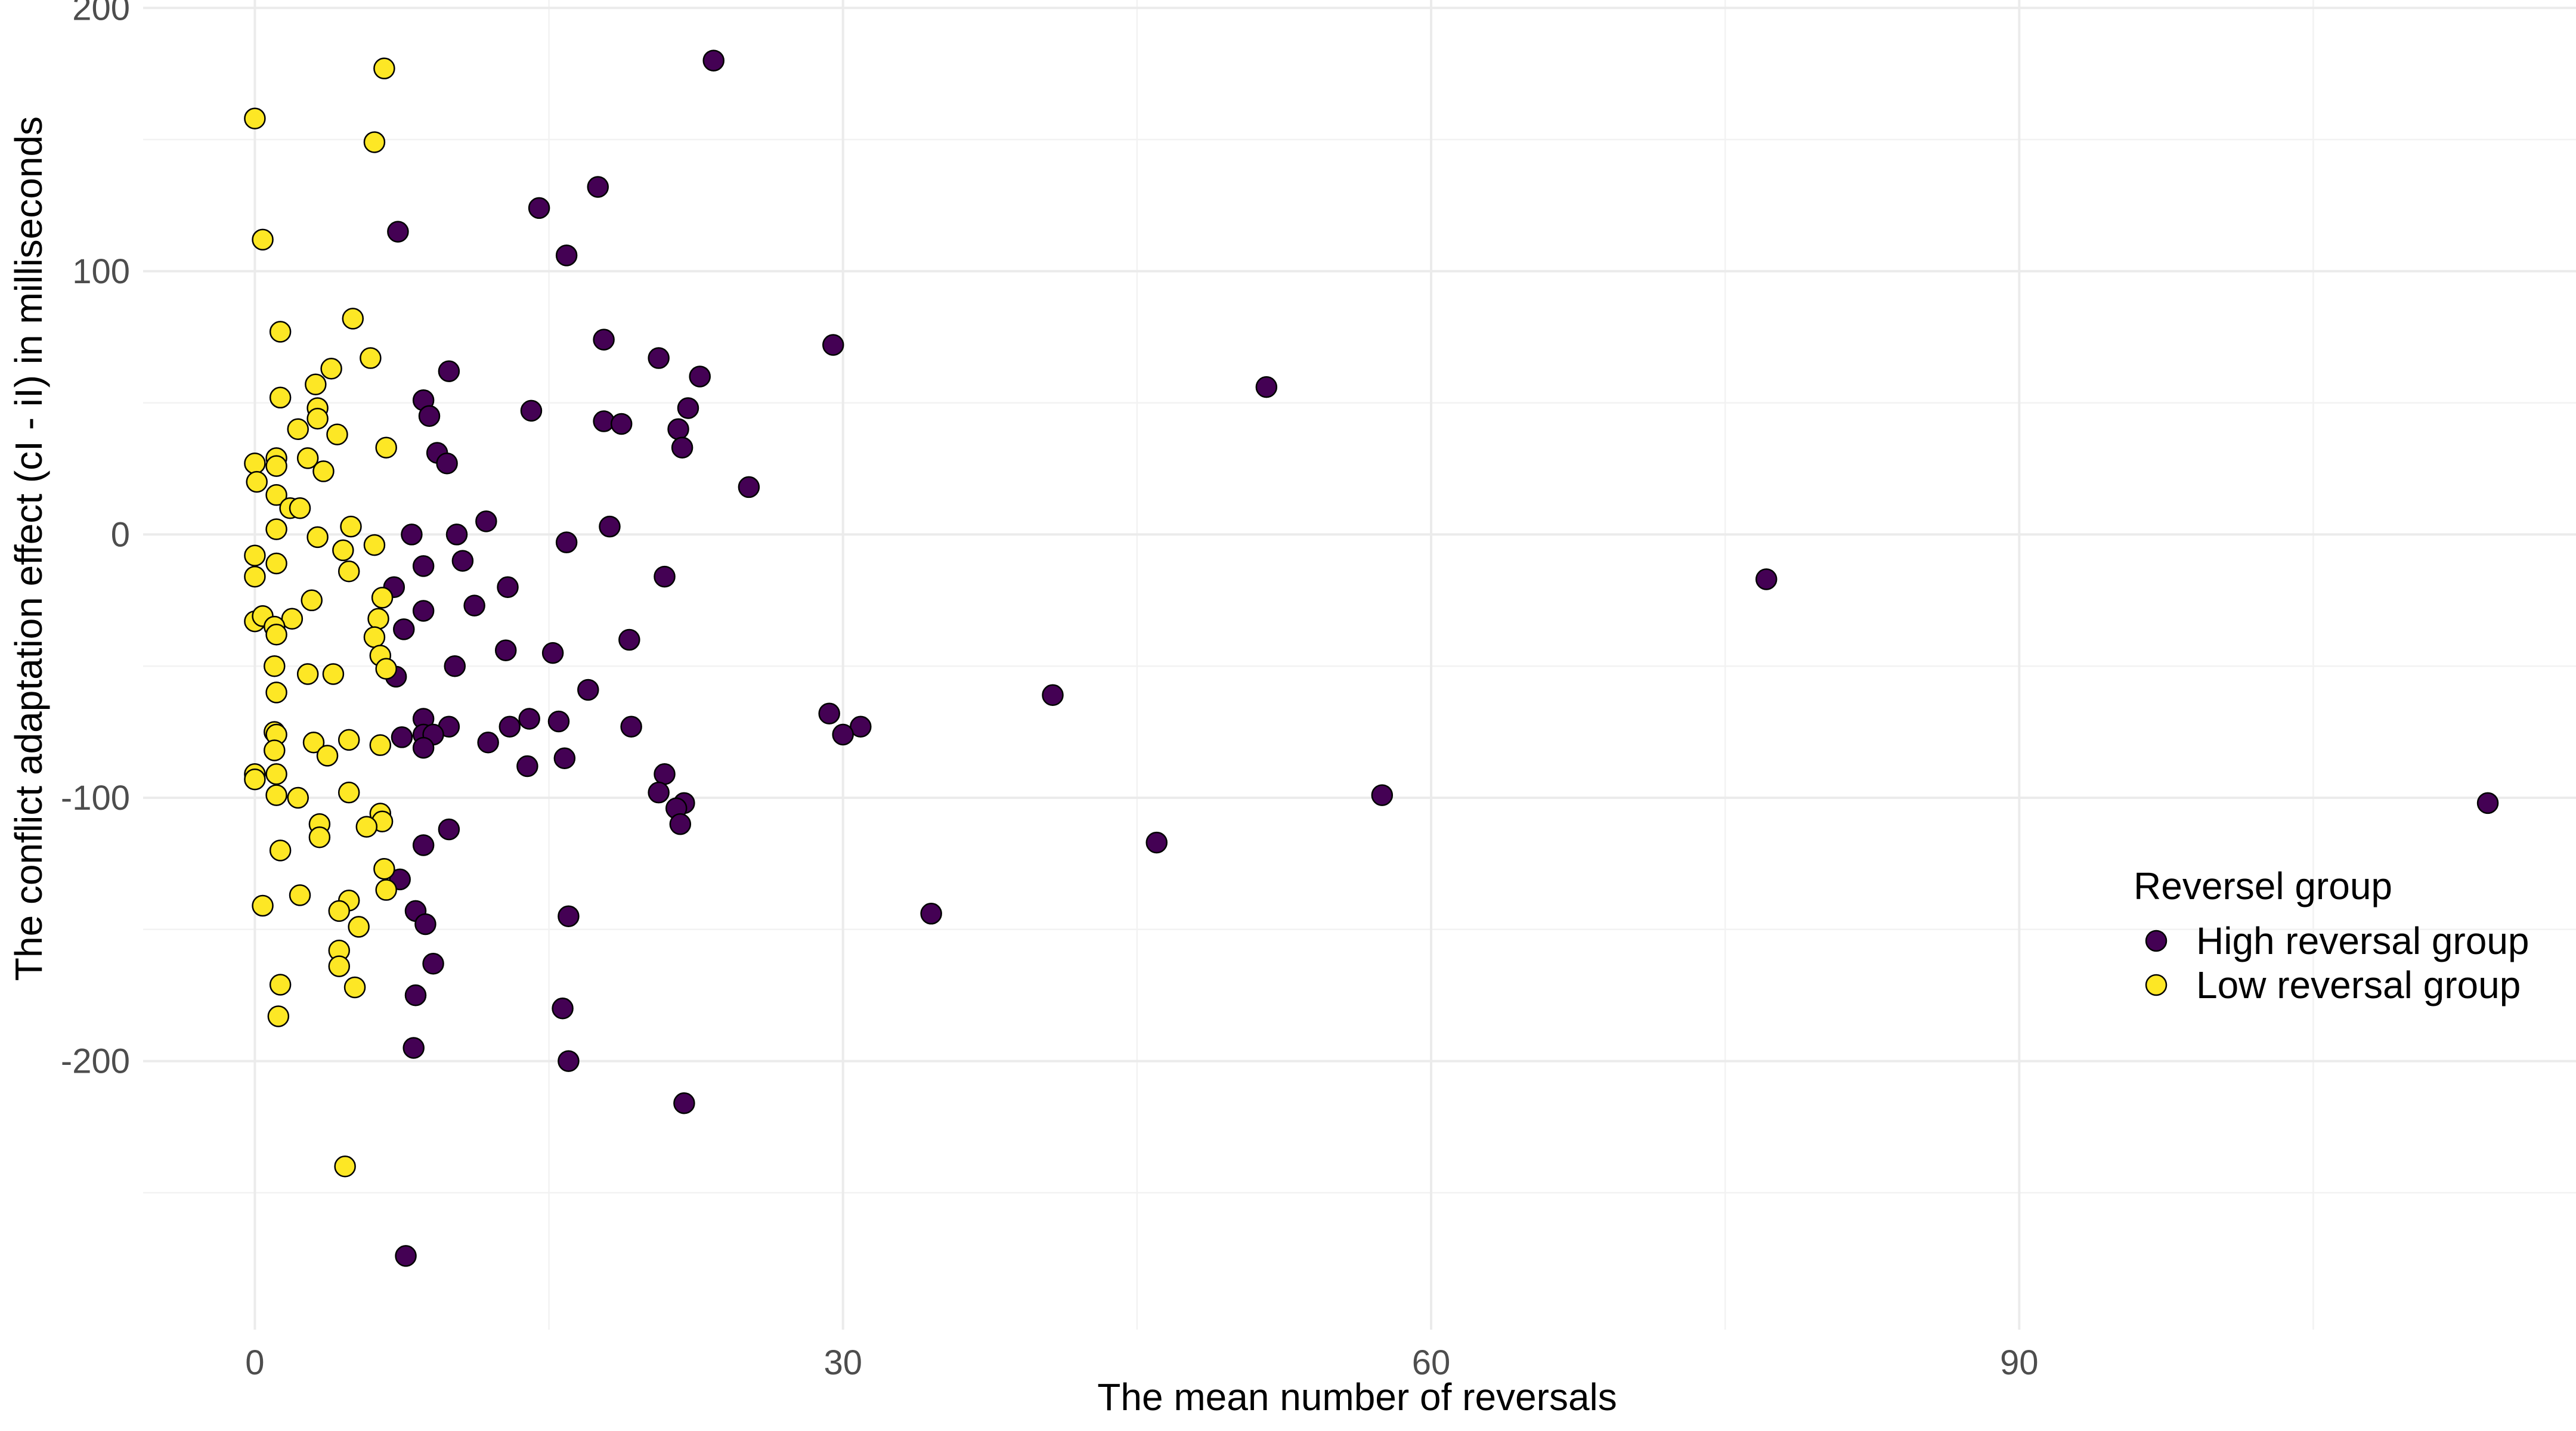 This screenshot has height=1431, width=2576. I want to click on y-tick-label: 200, so click(101, 13).